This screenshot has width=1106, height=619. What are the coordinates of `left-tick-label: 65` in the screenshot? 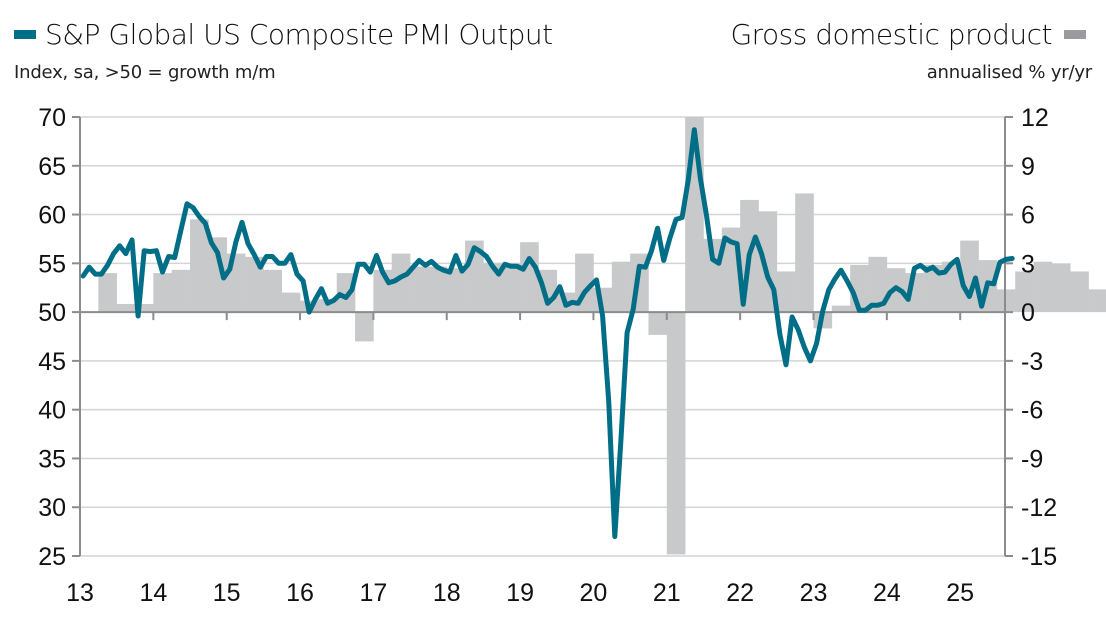 It's located at (52, 167).